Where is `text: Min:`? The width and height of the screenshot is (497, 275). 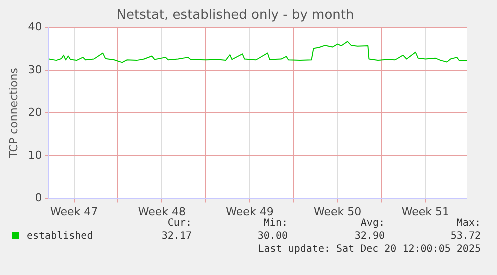
text: Min: is located at coordinates (276, 223).